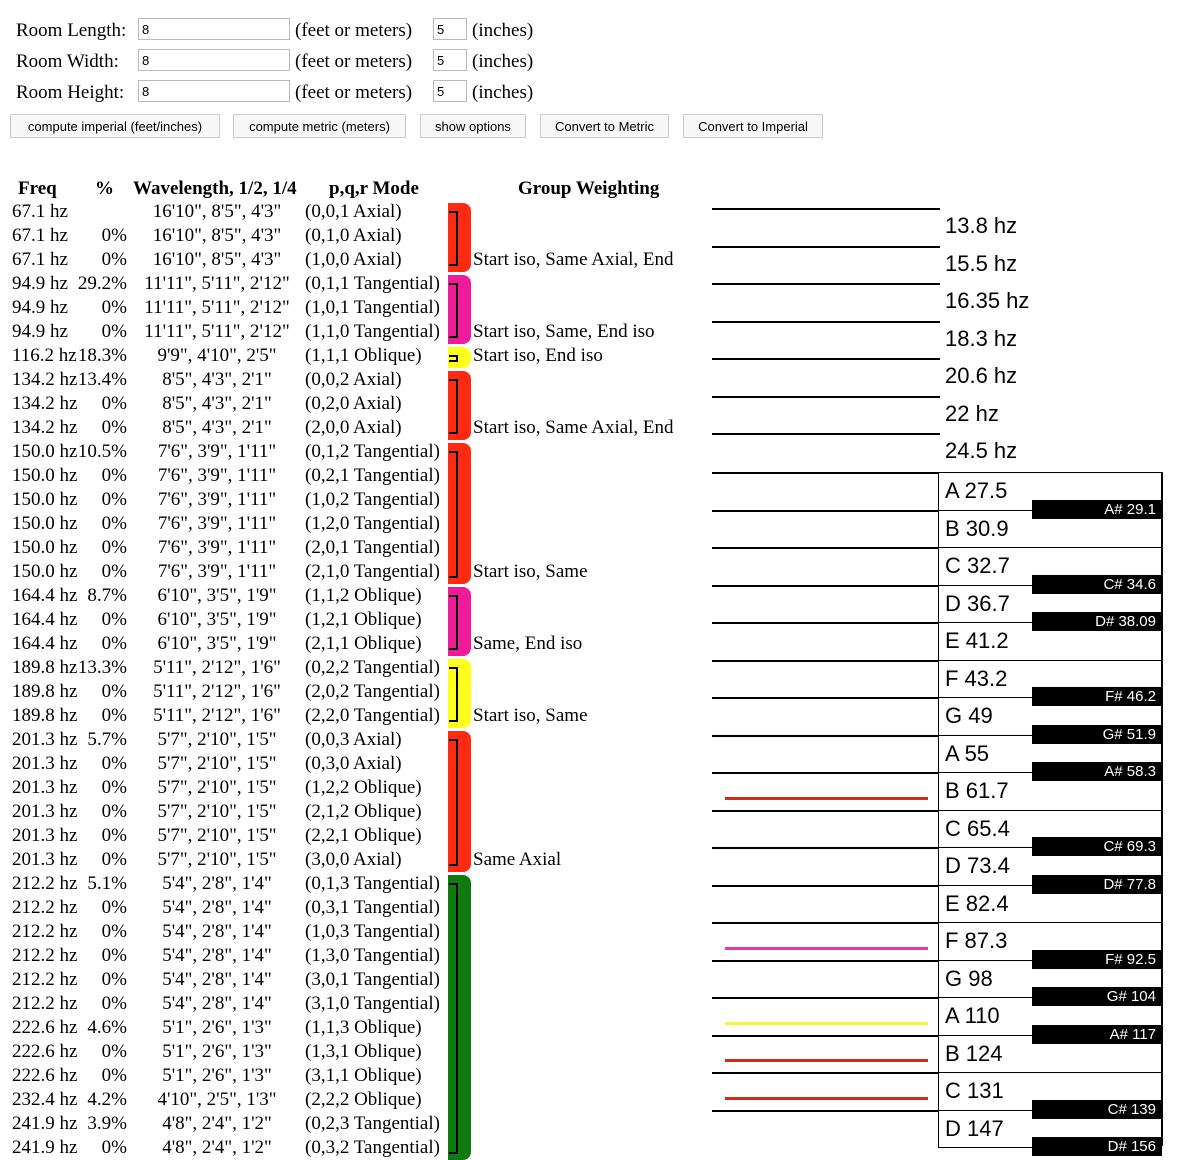 The height and width of the screenshot is (1160, 1180). What do you see at coordinates (45, 1027) in the screenshot?
I see `row-freq: 222.6 hz` at bounding box center [45, 1027].